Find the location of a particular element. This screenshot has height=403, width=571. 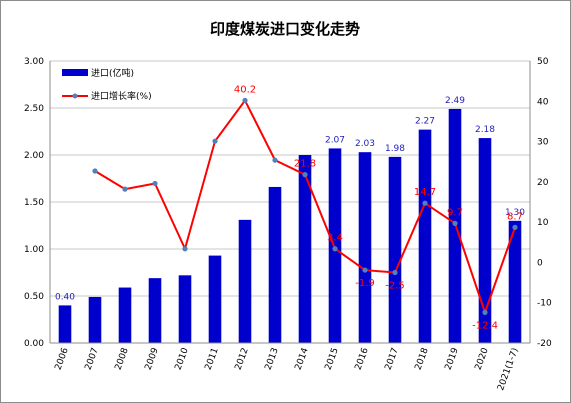

line-data-label: 14.7 is located at coordinates (425, 192).